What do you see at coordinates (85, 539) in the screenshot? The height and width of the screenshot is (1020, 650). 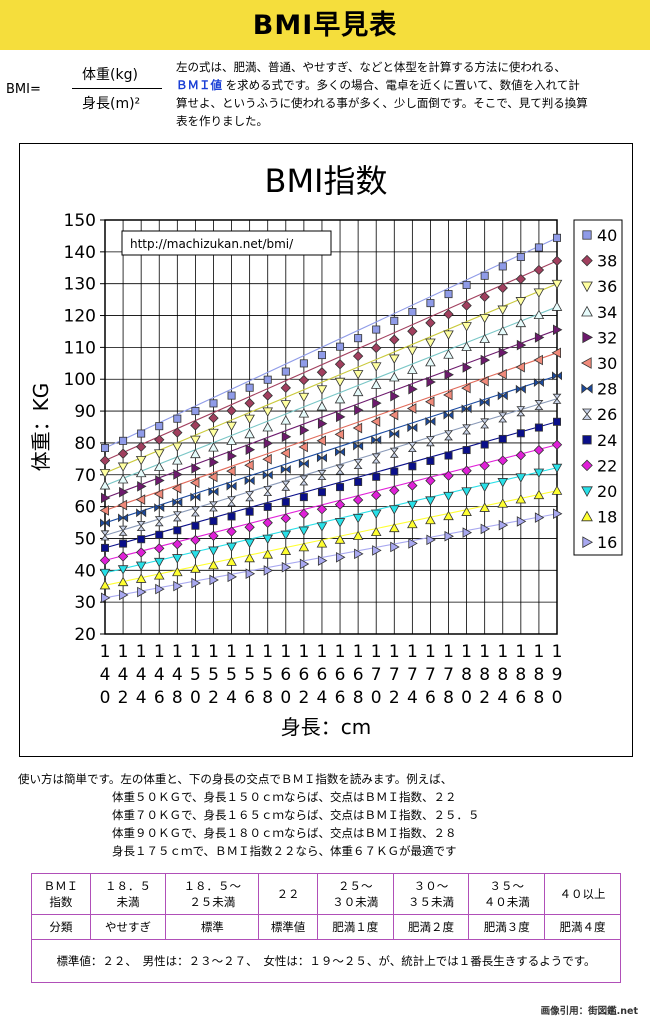 I see `y-tick-label: 50` at bounding box center [85, 539].